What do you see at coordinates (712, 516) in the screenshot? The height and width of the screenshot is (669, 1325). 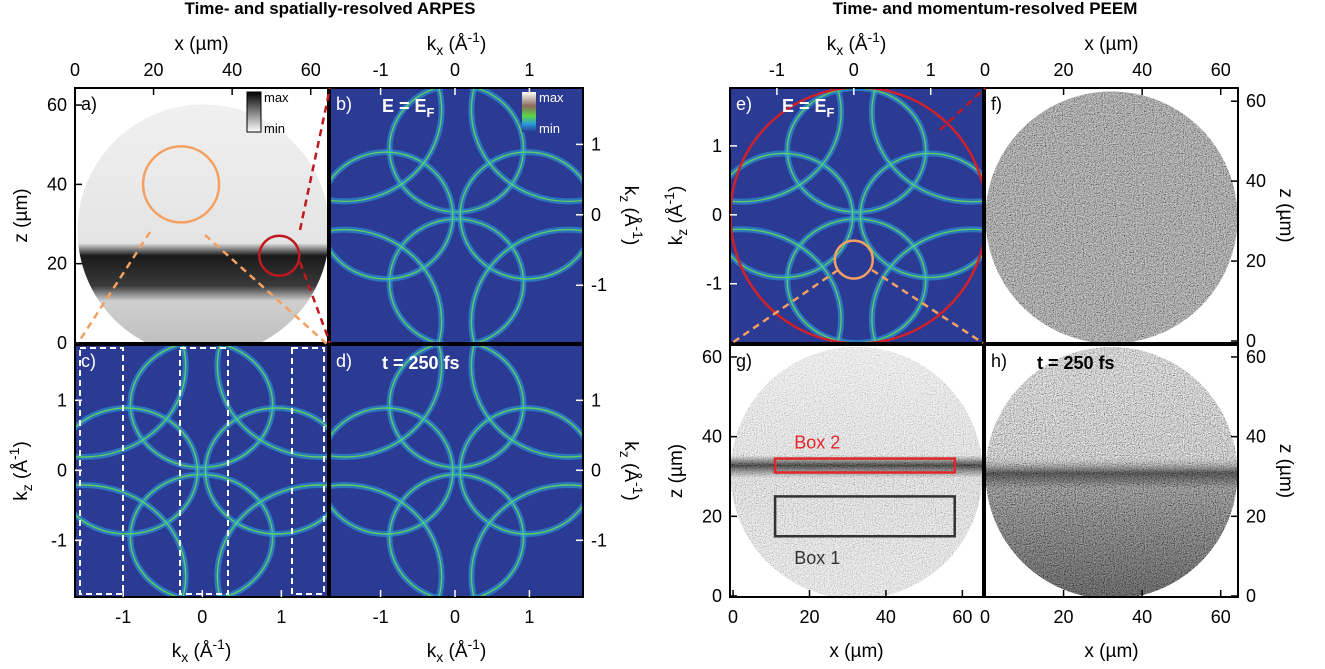 I see `y-tick-label: 20` at bounding box center [712, 516].